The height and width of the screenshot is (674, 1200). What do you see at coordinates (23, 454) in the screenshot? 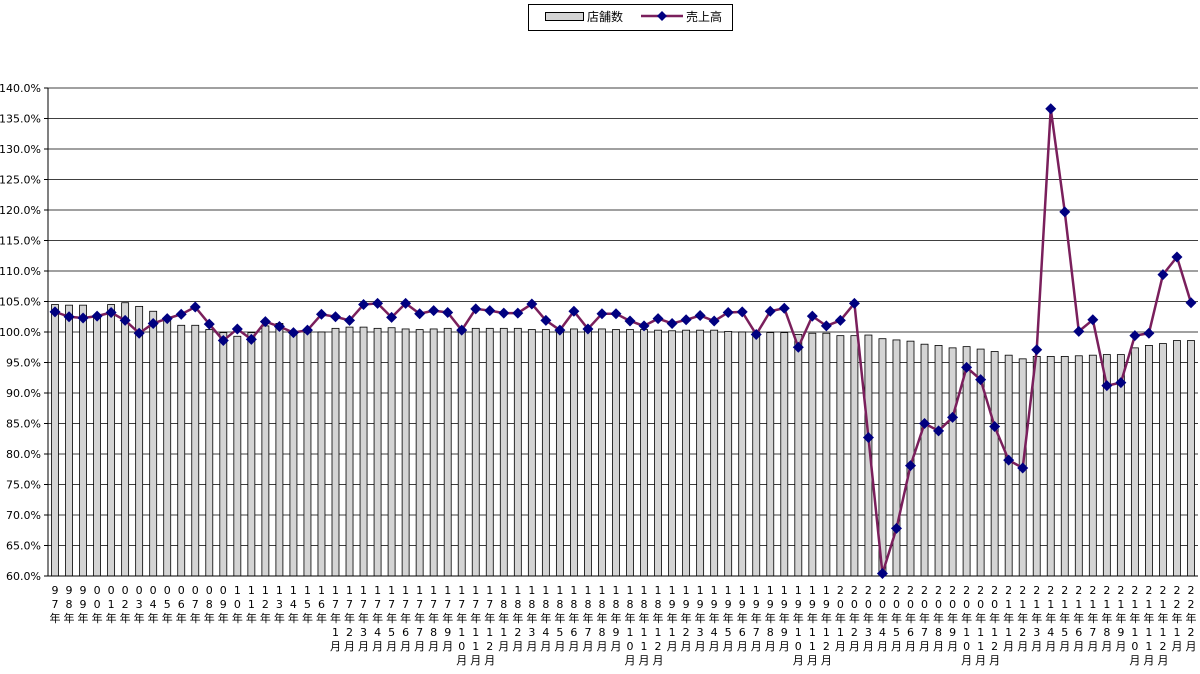
I see `y-tick-label: 80.0%` at bounding box center [23, 454].